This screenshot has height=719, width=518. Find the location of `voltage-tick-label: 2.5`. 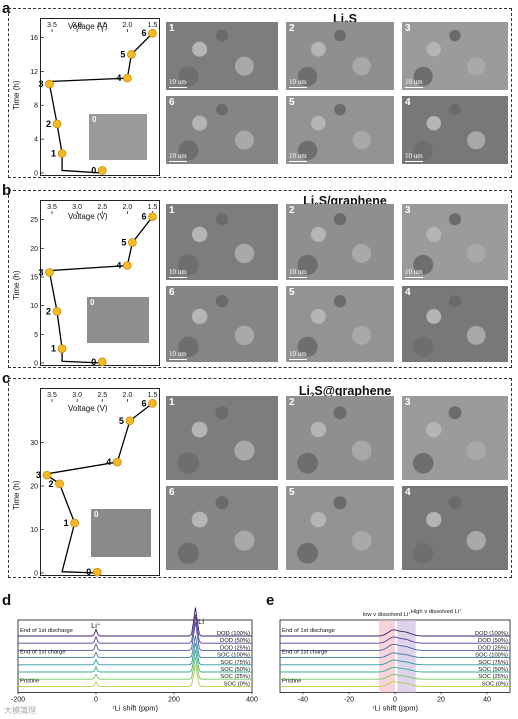

voltage-tick-label: 2.5 is located at coordinates (102, 25).